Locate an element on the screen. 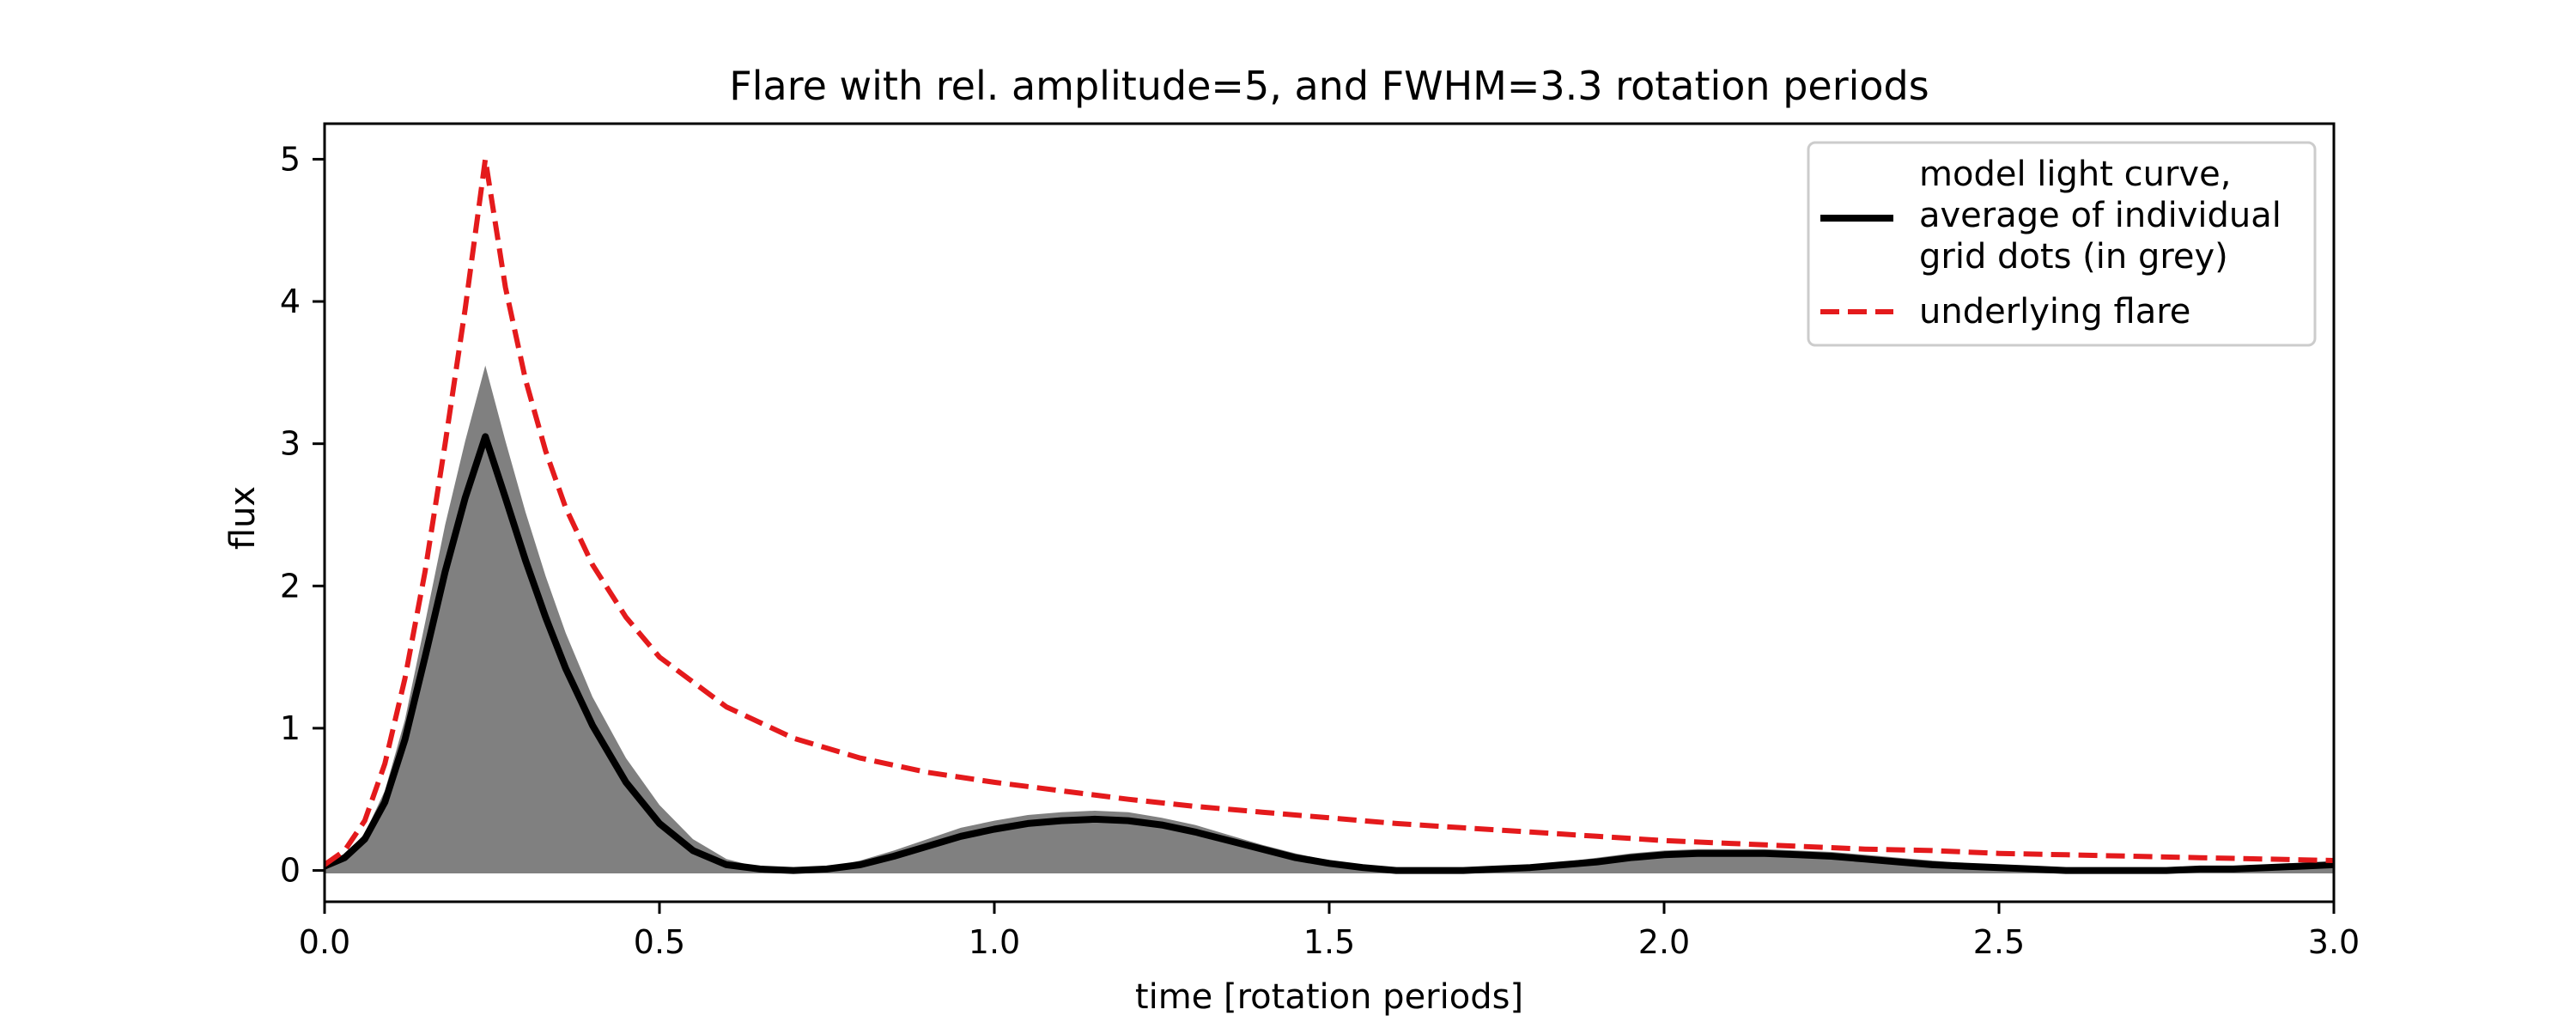  x-tick-label: 2.5 is located at coordinates (1999, 942).